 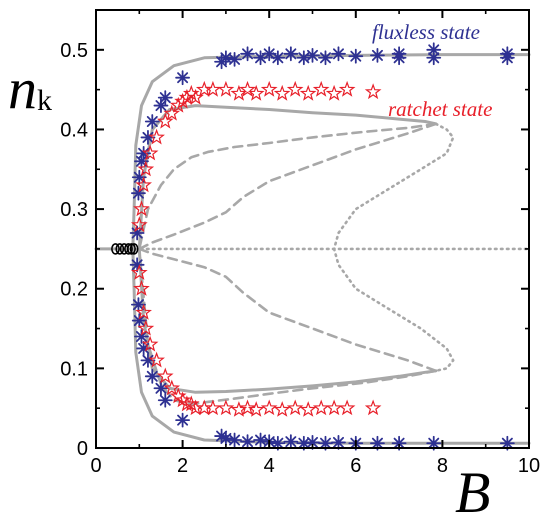 What do you see at coordinates (82, 449) in the screenshot?
I see `y-tick-label: 0` at bounding box center [82, 449].